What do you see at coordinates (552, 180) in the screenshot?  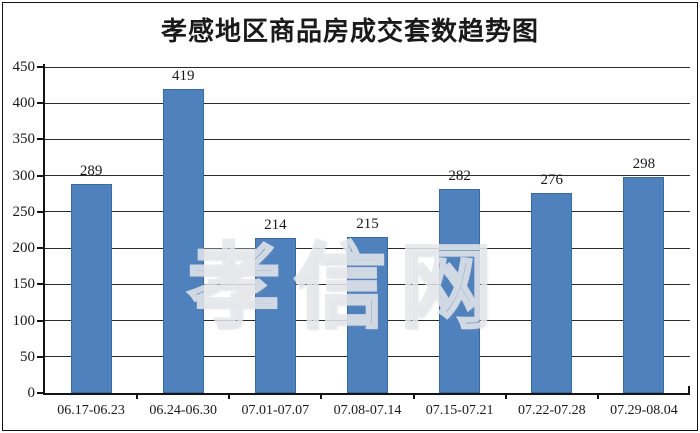 I see `bar-value-label: 276` at bounding box center [552, 180].